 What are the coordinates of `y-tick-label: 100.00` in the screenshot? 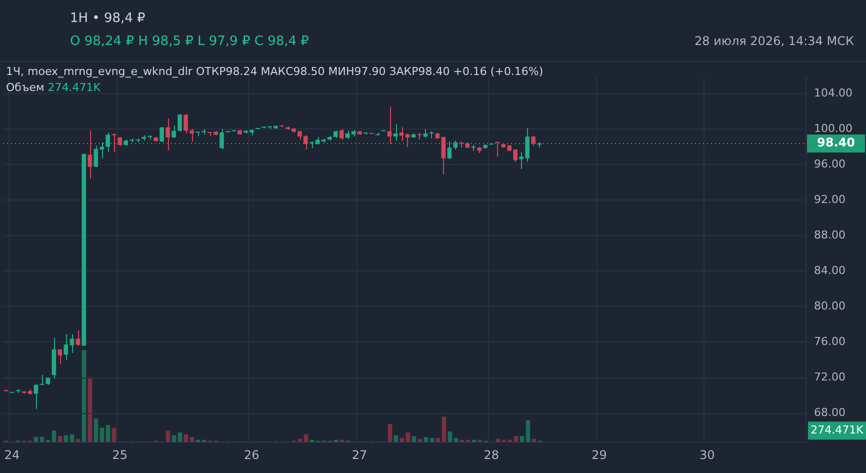 It's located at (833, 128).